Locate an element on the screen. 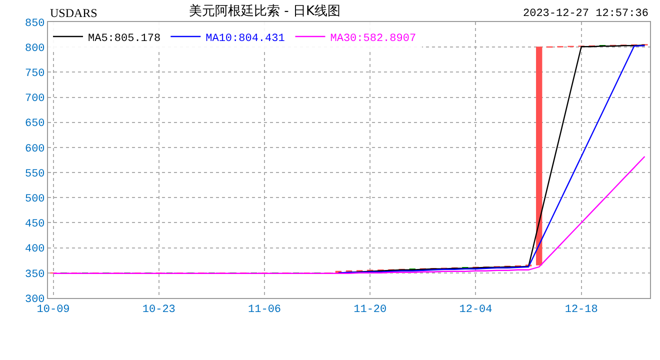  text: 2023-12-27 12:57:36 is located at coordinates (585, 14).